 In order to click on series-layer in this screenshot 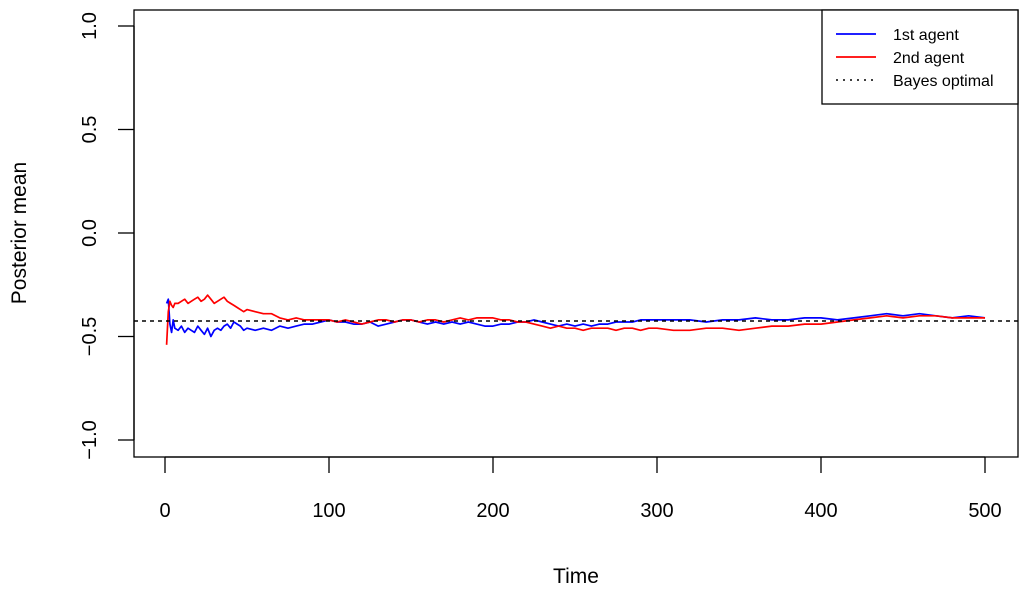, I will do `click(576, 319)`.